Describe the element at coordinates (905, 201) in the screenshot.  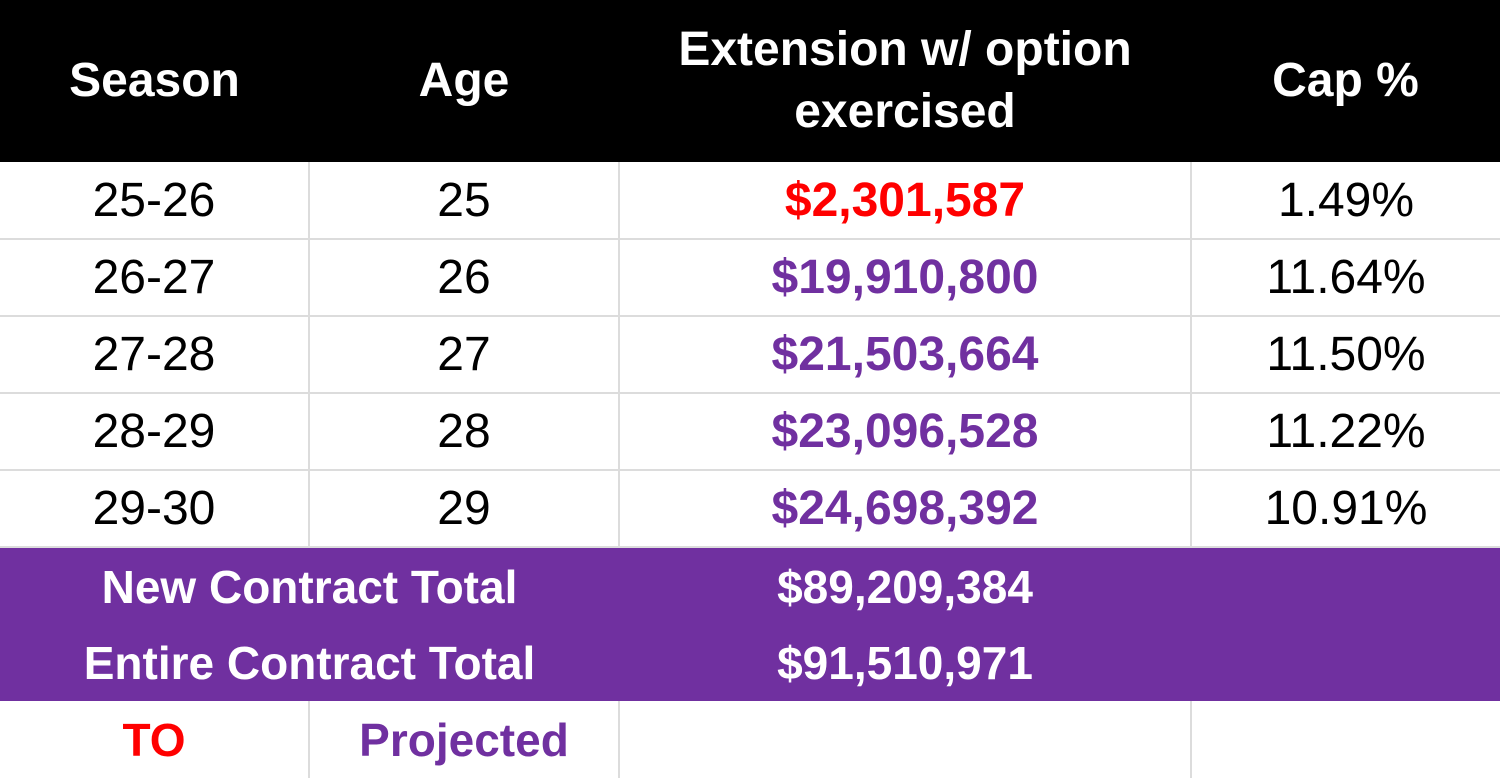
I see `amount-cell: $2,301,587` at that location.